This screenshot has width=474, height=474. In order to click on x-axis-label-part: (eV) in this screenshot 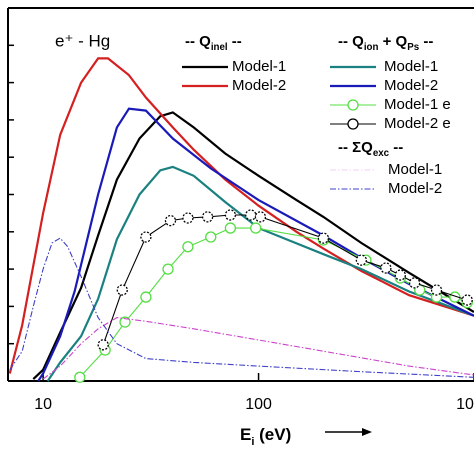, I will do `click(272, 434)`.